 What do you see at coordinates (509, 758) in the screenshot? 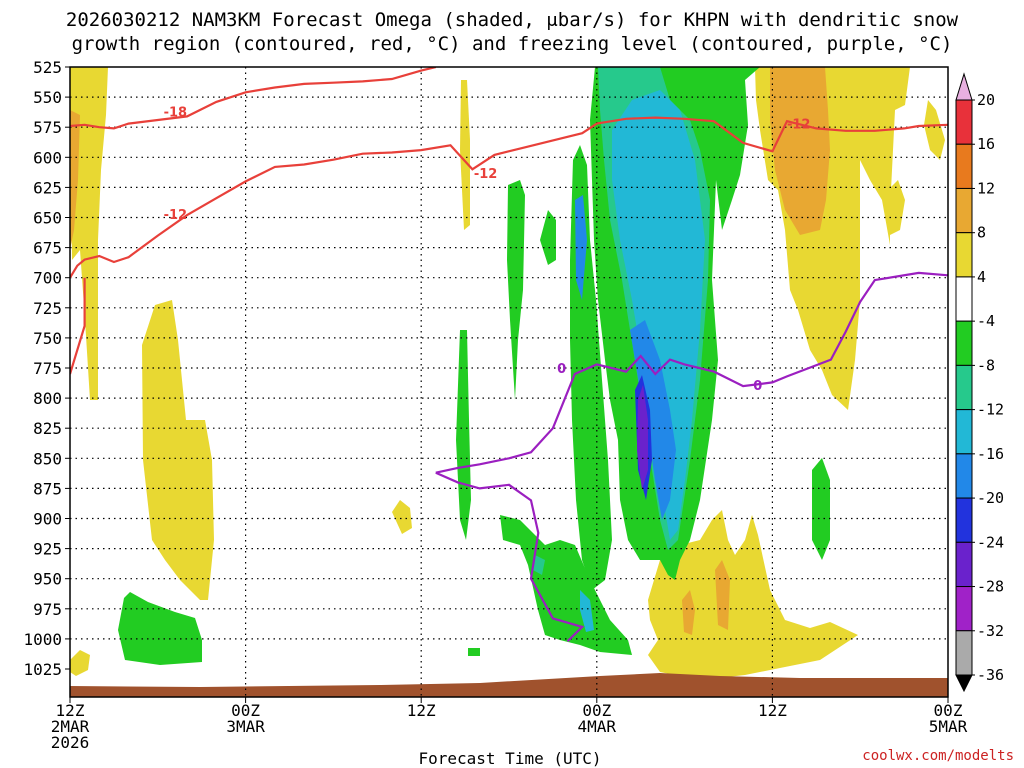
I see `x-axis-title: Forecast Time (UTC)` at bounding box center [509, 758].